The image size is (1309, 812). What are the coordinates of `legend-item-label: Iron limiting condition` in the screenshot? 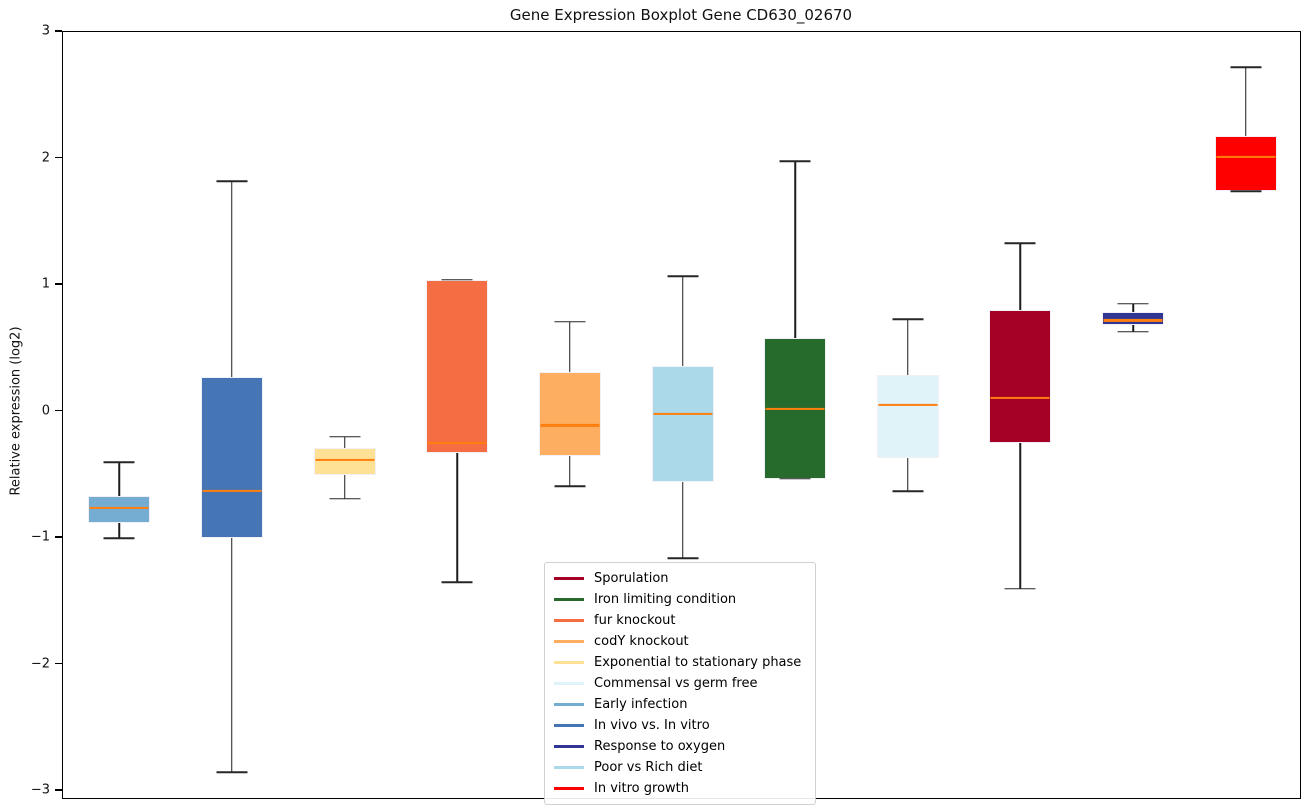 It's located at (665, 599).